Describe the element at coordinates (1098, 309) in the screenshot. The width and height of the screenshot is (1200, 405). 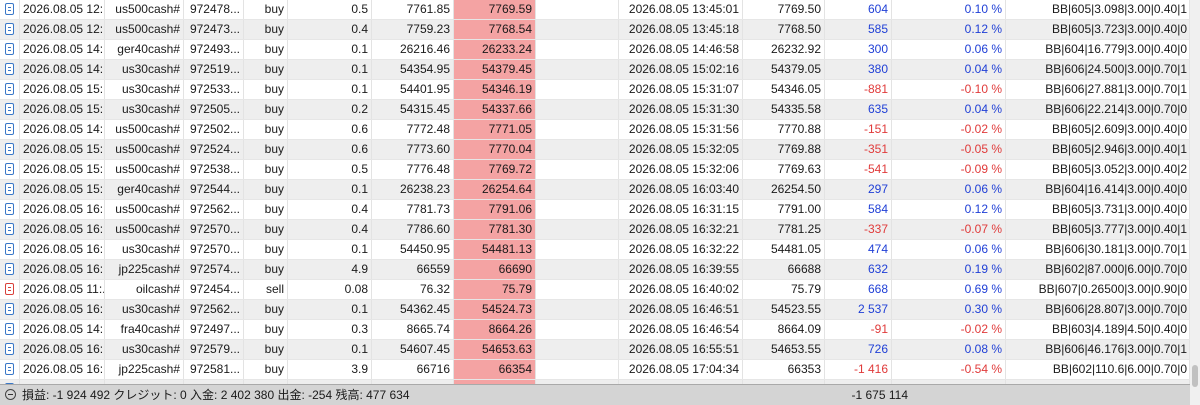
I see `comment-cell: BB|606|28.807|3.00|0.70|0` at that location.